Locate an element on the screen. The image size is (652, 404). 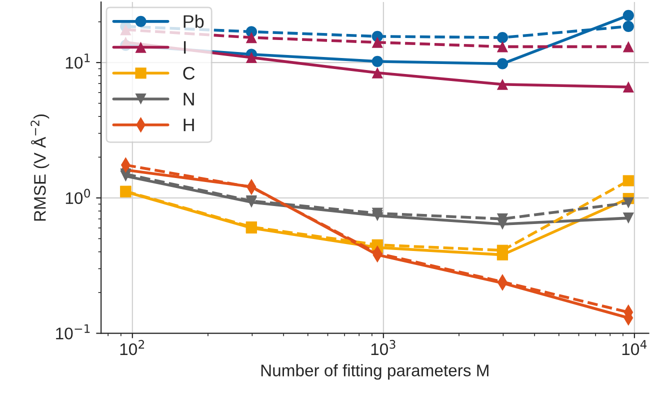
legend-label: I is located at coordinates (185, 47).